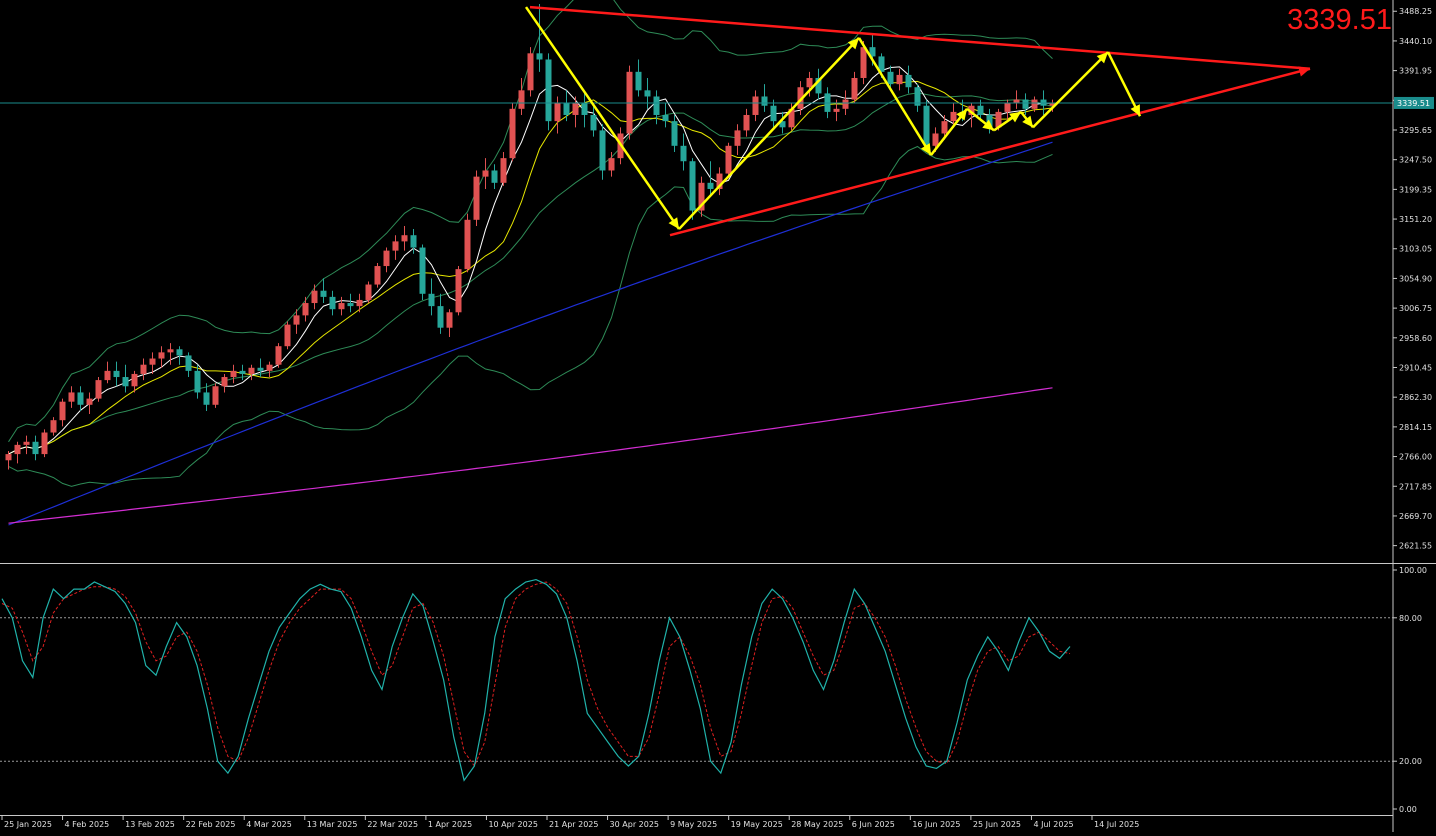 The width and height of the screenshot is (1436, 836). What do you see at coordinates (1415, 41) in the screenshot?
I see `price-tick-label: 3440.10` at bounding box center [1415, 41].